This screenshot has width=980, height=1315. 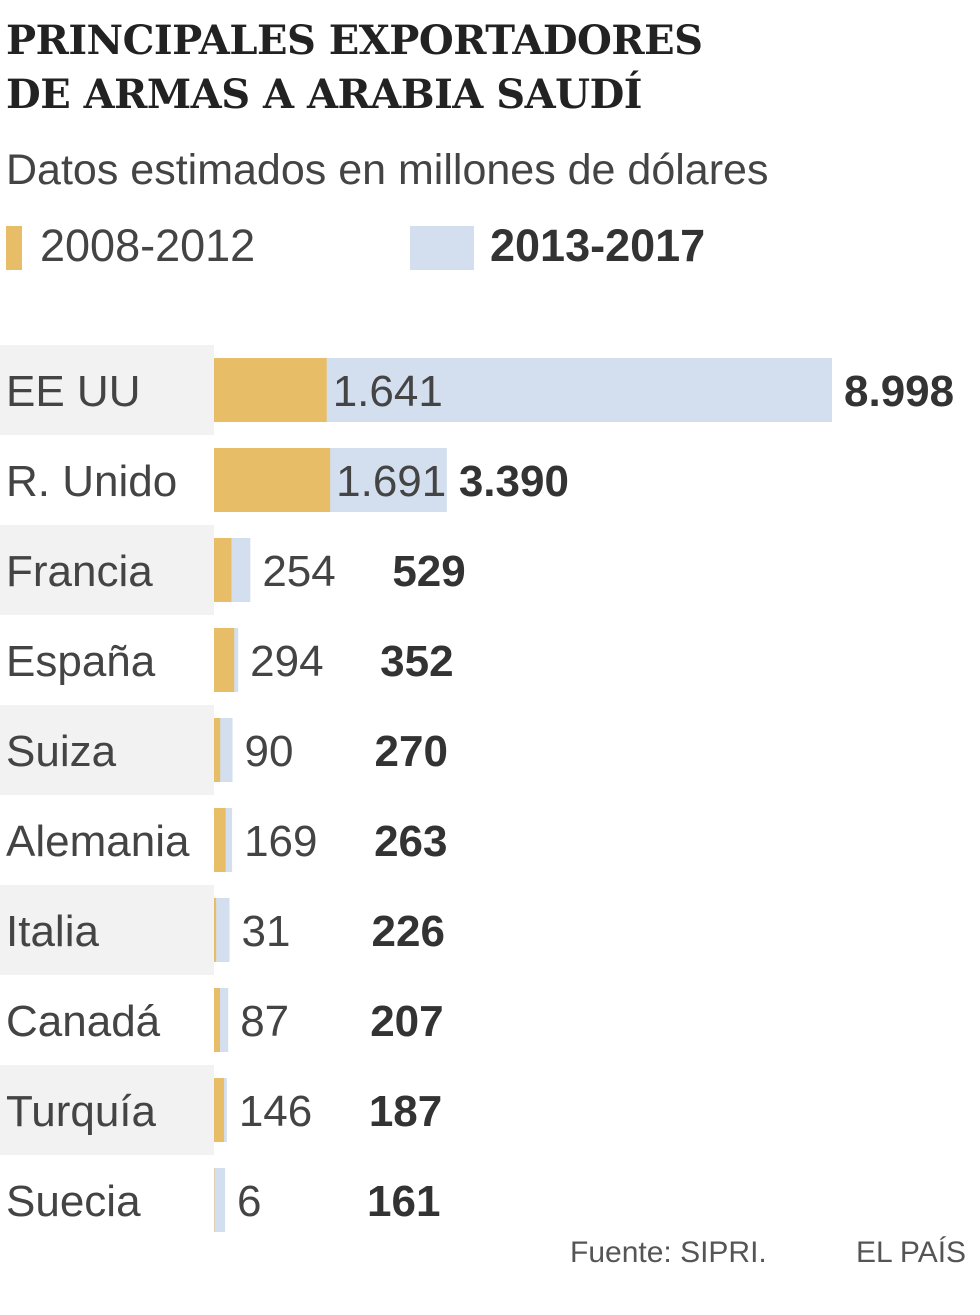 What do you see at coordinates (899, 391) in the screenshot?
I see `value-label-2013-2017-ee-uu: 8.998` at bounding box center [899, 391].